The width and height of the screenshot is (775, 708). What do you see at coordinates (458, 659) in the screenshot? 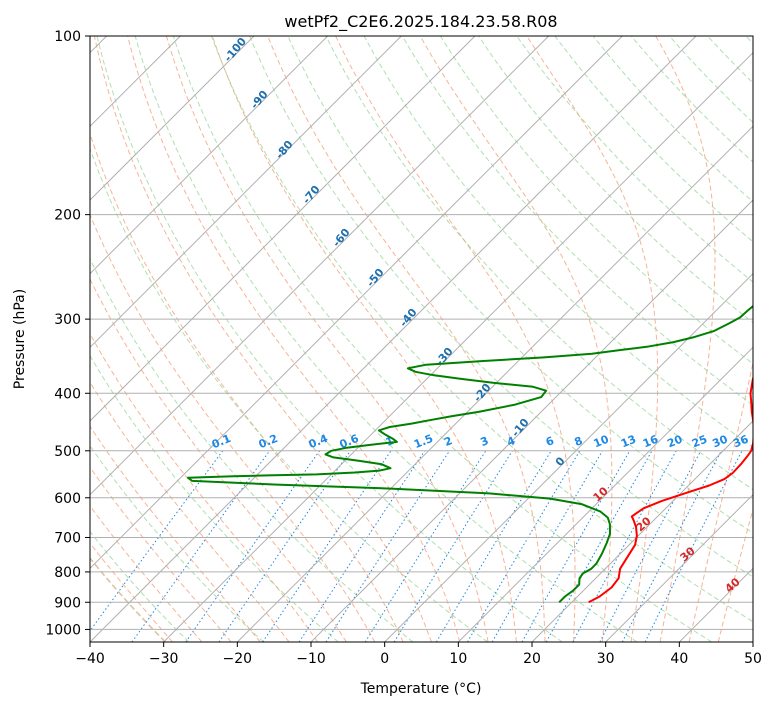
I see `x-tick-label: 10` at bounding box center [458, 659].